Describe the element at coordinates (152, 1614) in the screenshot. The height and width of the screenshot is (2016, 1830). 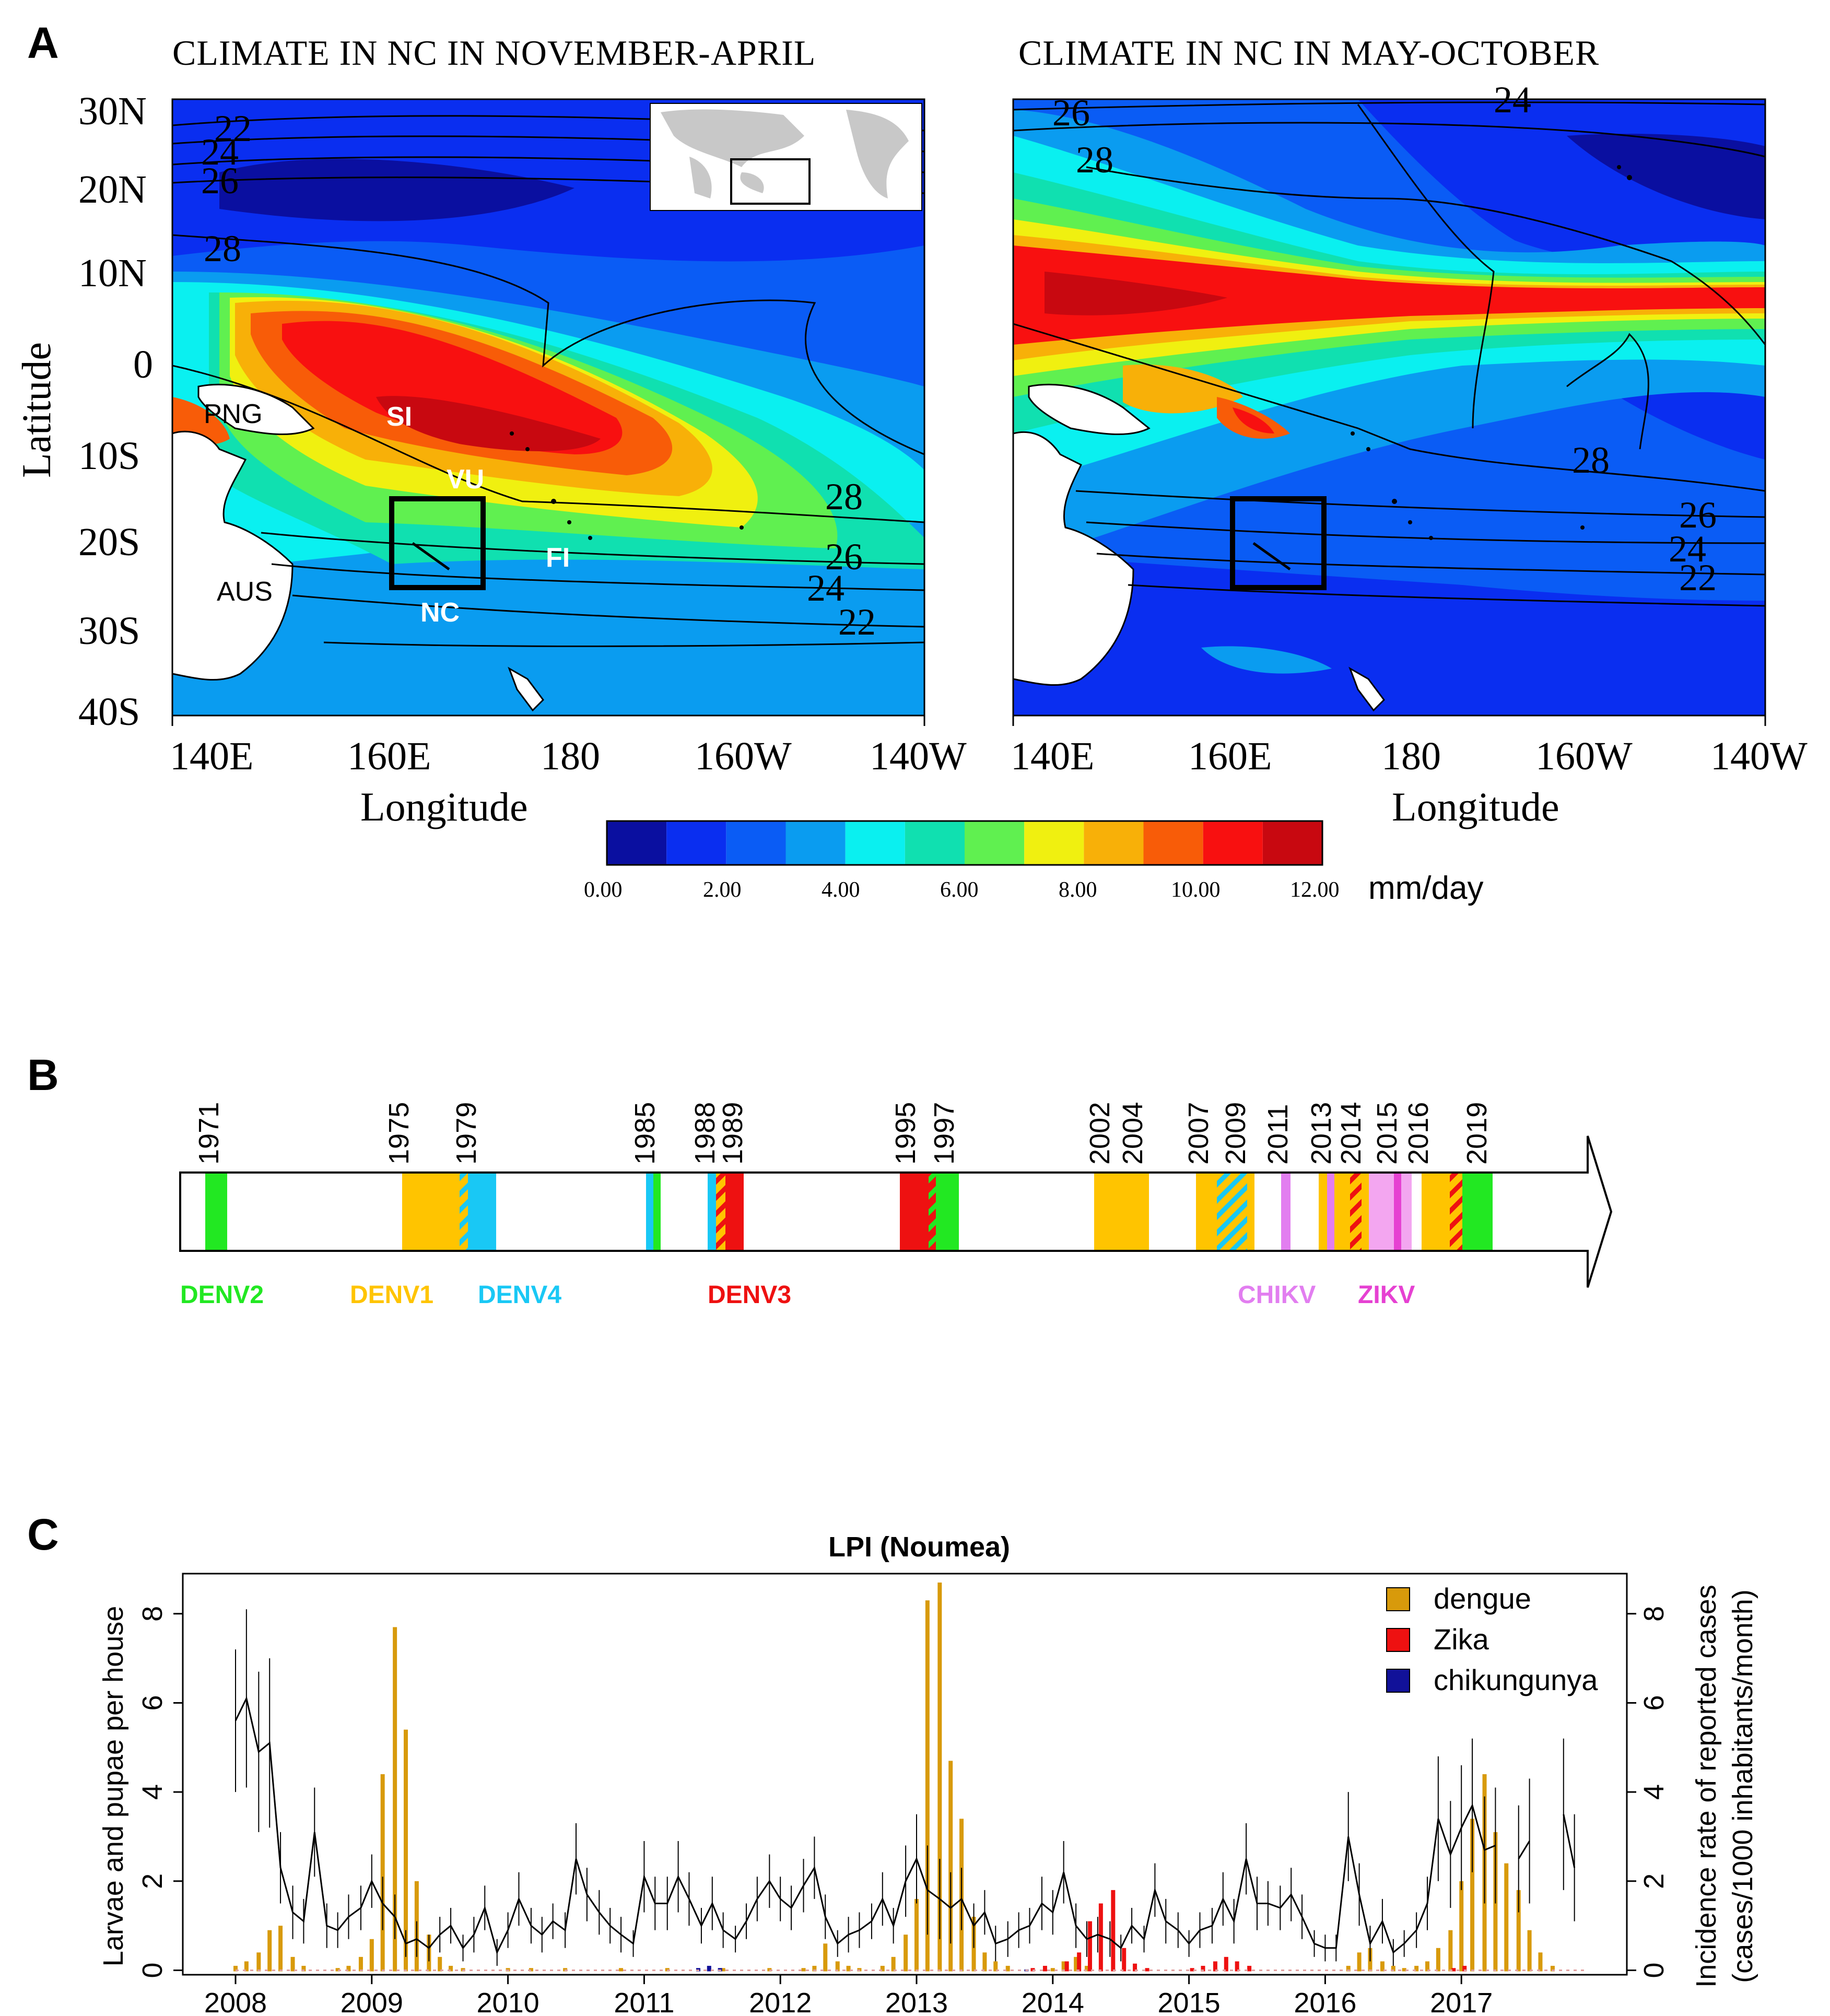
I see `y-left-tick-label: 8` at that location.